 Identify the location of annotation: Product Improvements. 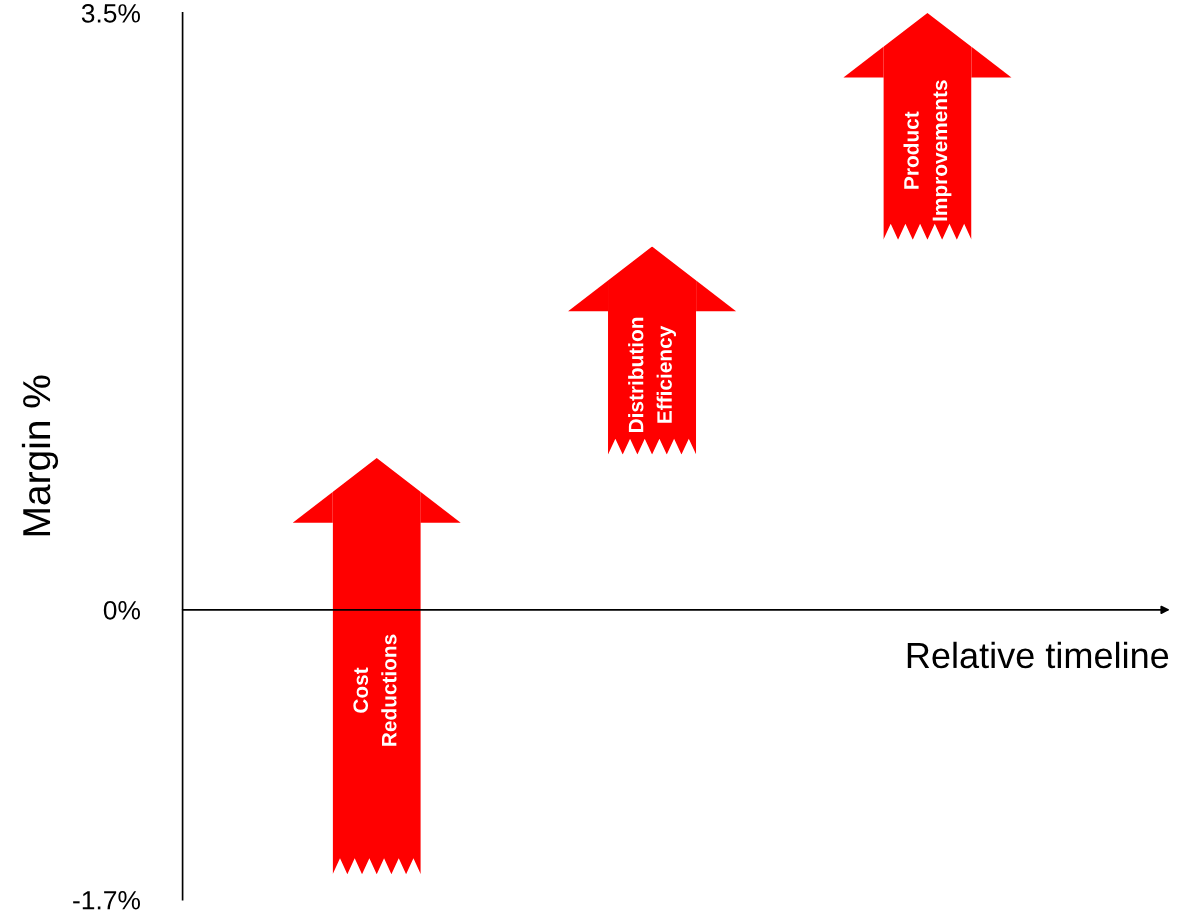
(927, 150).